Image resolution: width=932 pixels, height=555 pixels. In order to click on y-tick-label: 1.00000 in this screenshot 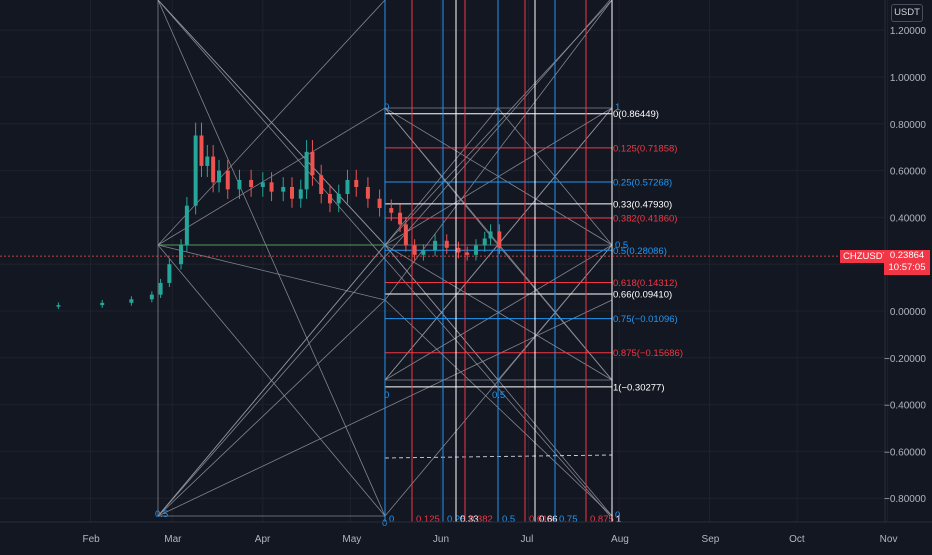, I will do `click(908, 78)`.